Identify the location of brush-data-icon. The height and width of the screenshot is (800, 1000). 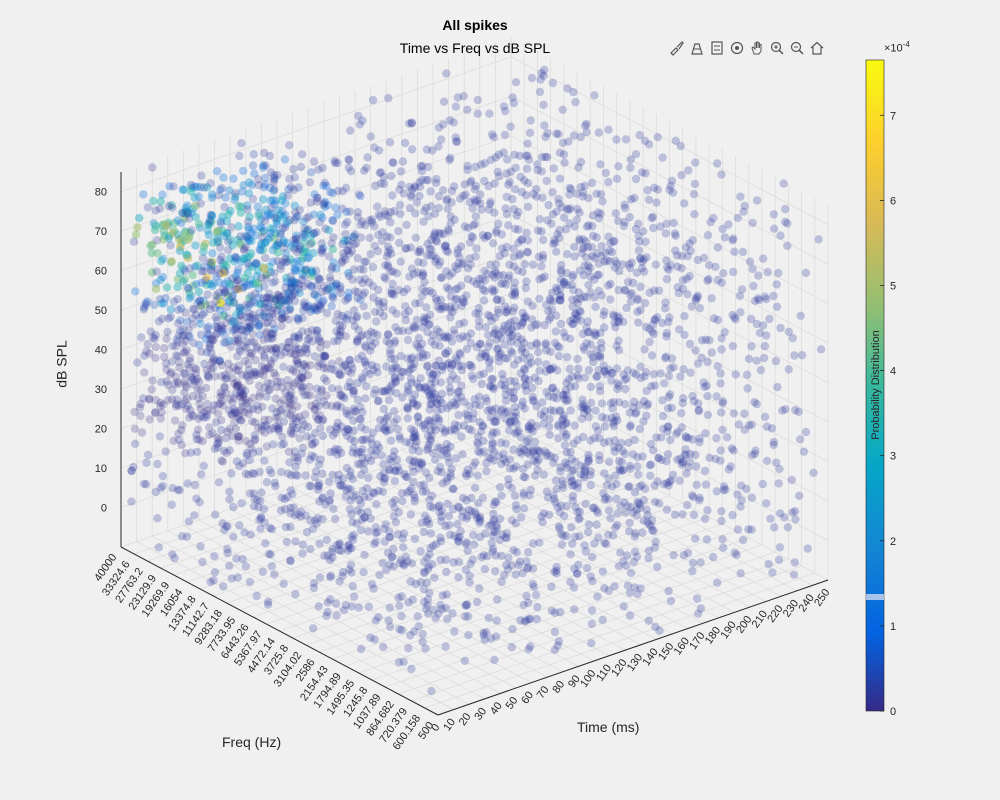
(677, 48).